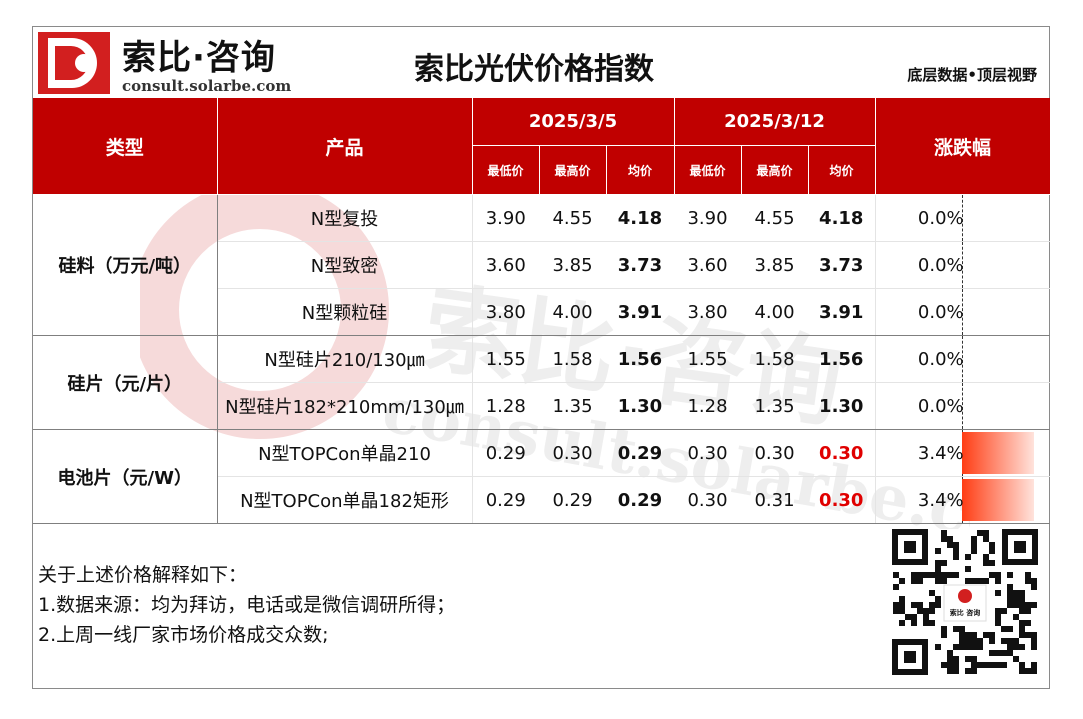 The height and width of the screenshot is (719, 1083). Describe the element at coordinates (534, 69) in the screenshot. I see `page-title: 索比光伏价格指数` at that location.